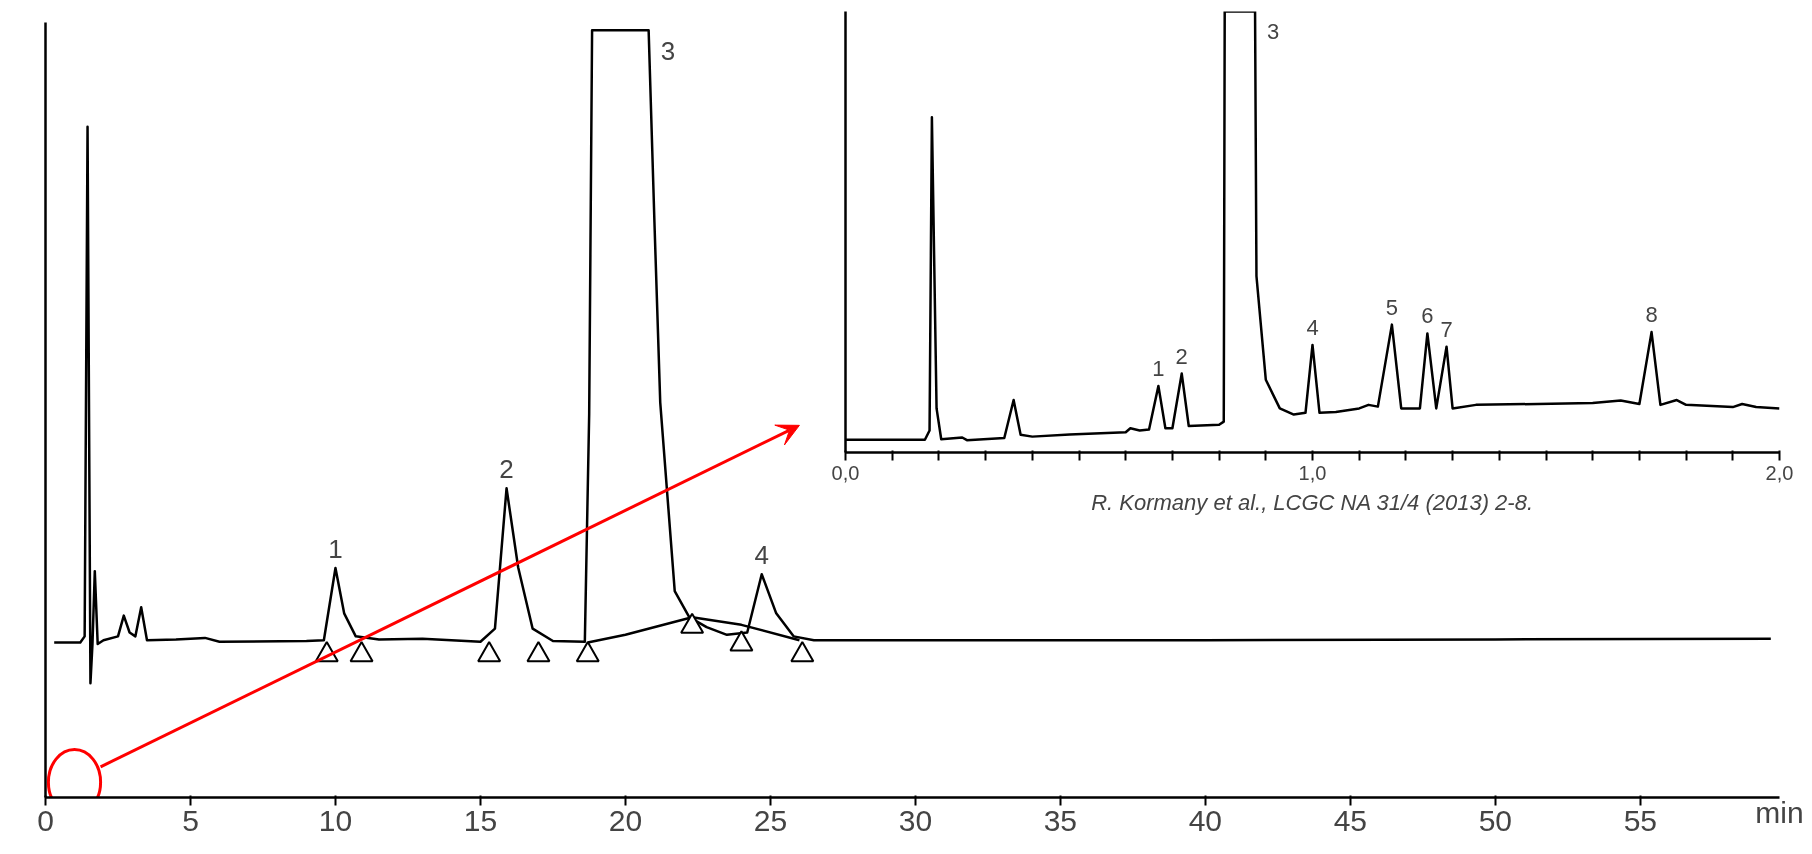 The width and height of the screenshot is (1812, 854). What do you see at coordinates (45, 820) in the screenshot?
I see `x-tick-label: 0` at bounding box center [45, 820].